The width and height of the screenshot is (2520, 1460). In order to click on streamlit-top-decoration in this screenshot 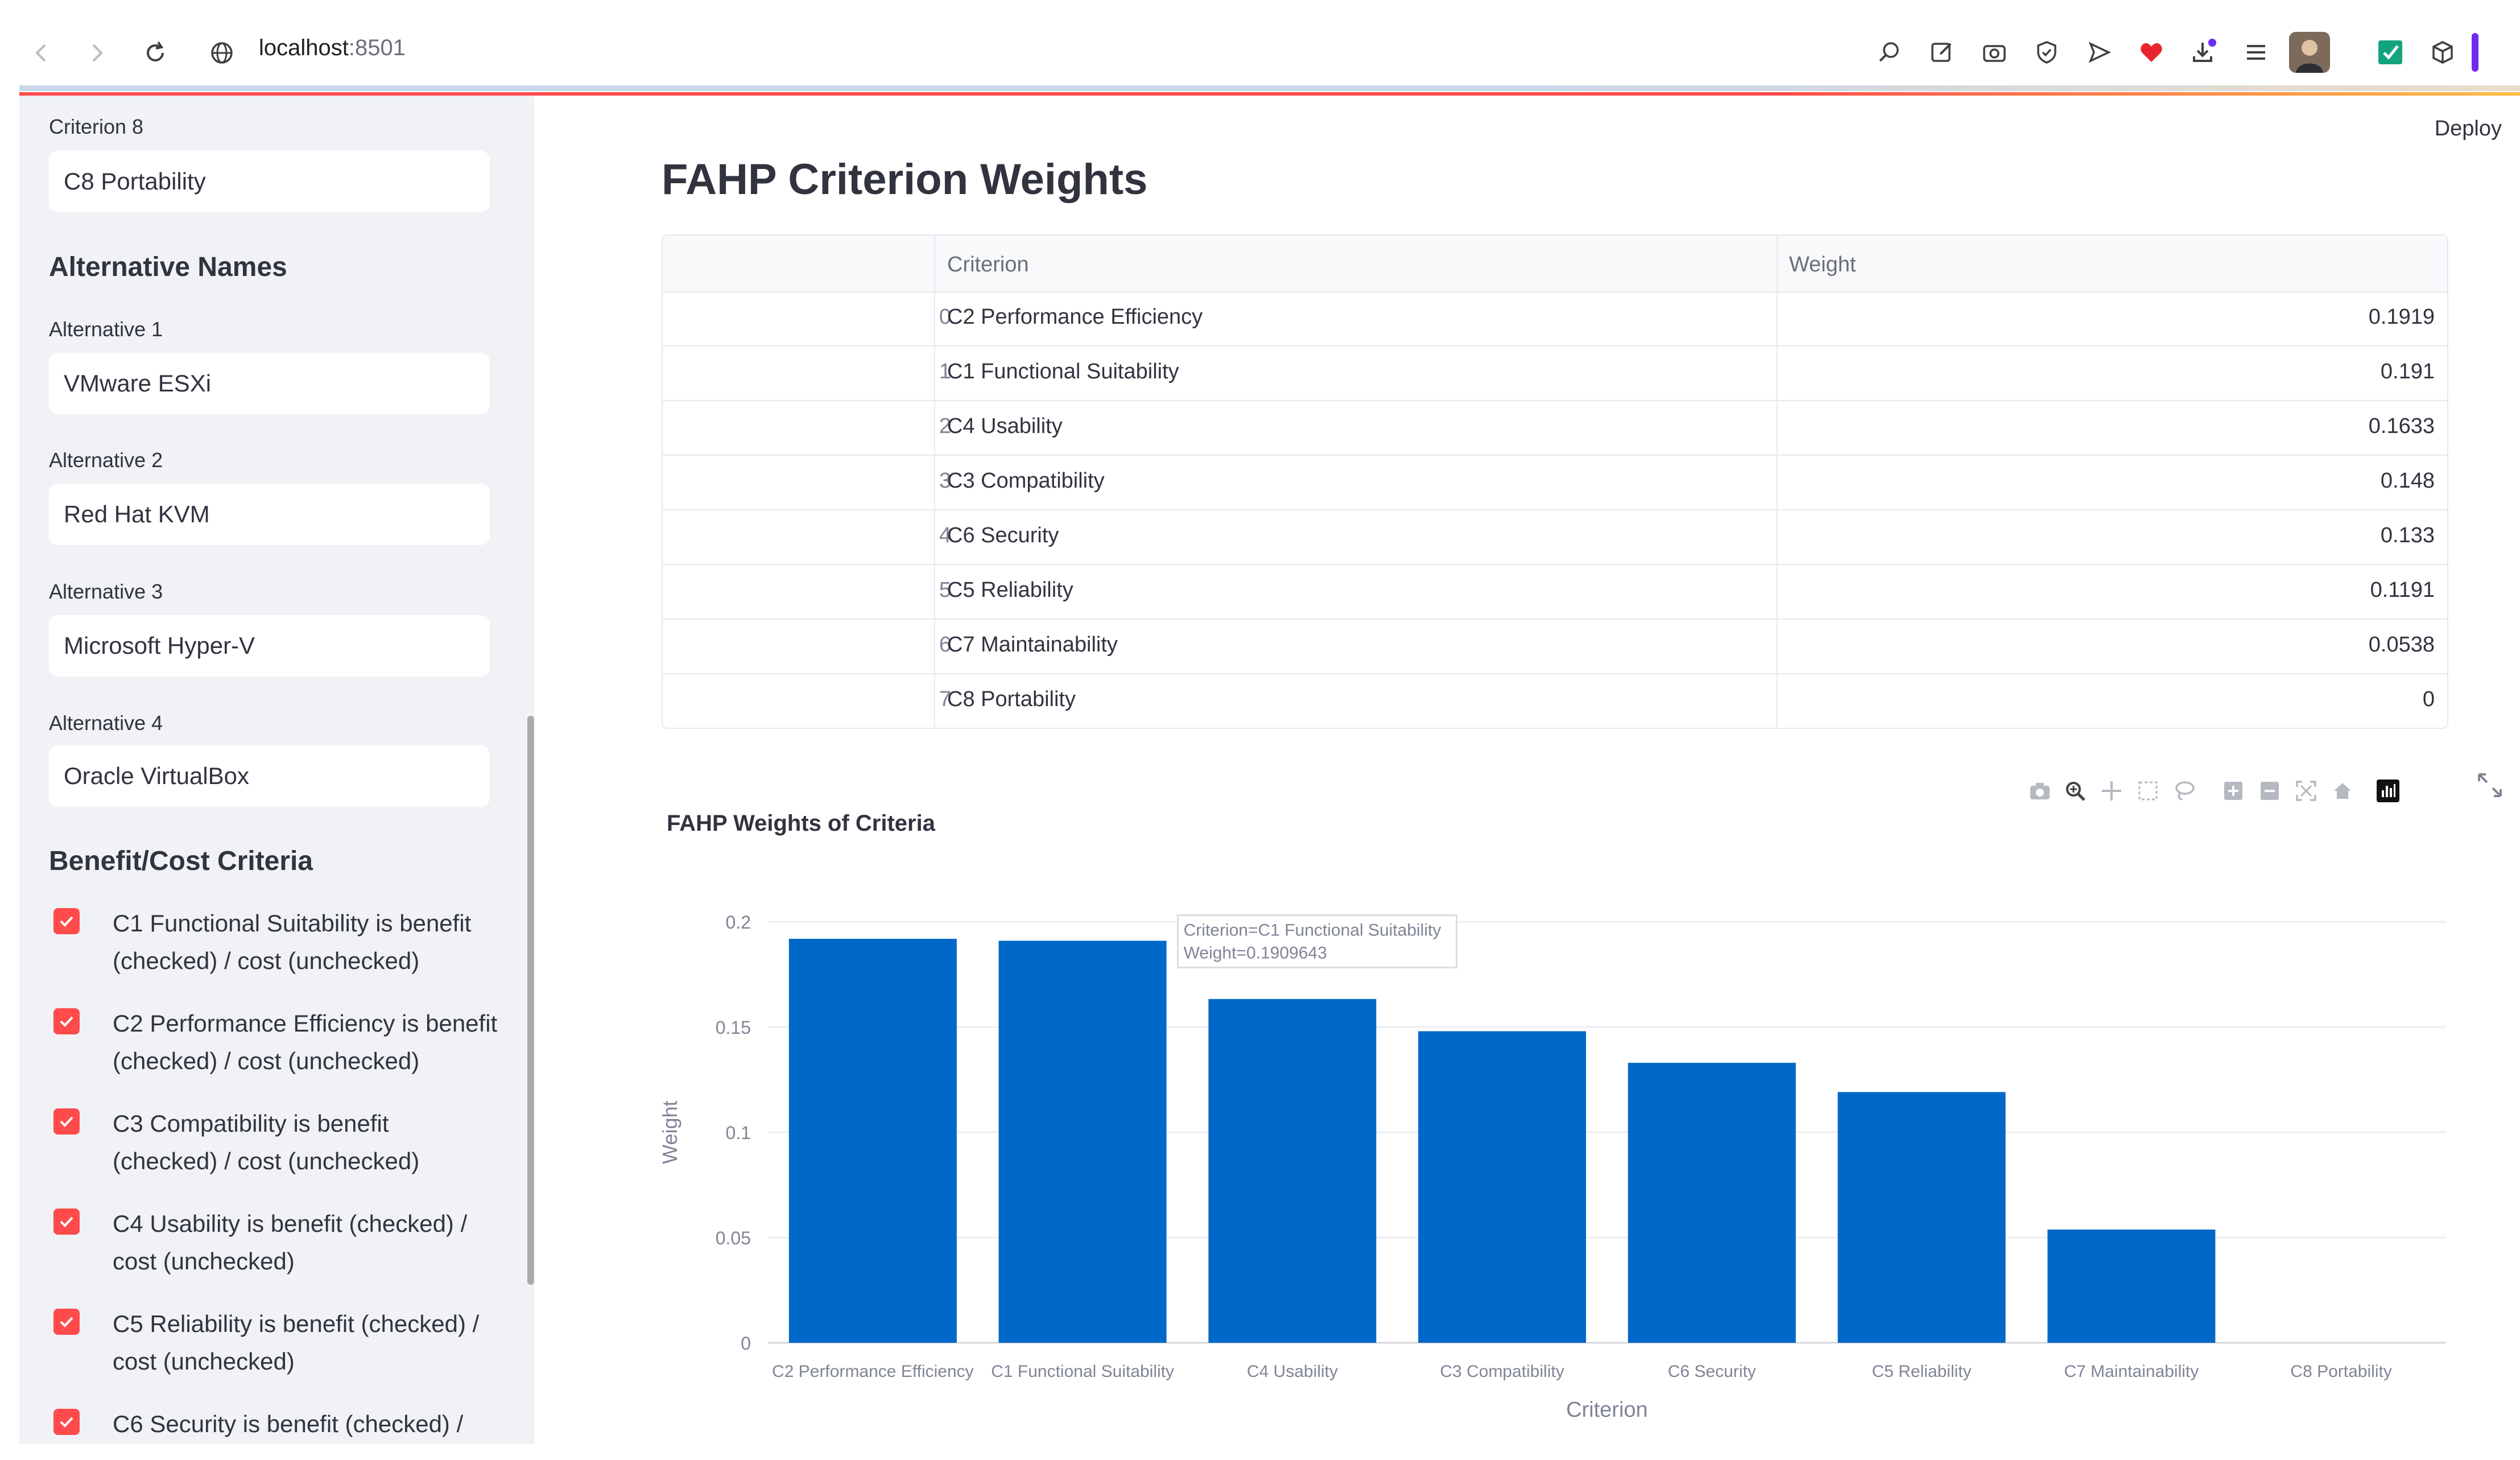, I will do `click(1269, 94)`.